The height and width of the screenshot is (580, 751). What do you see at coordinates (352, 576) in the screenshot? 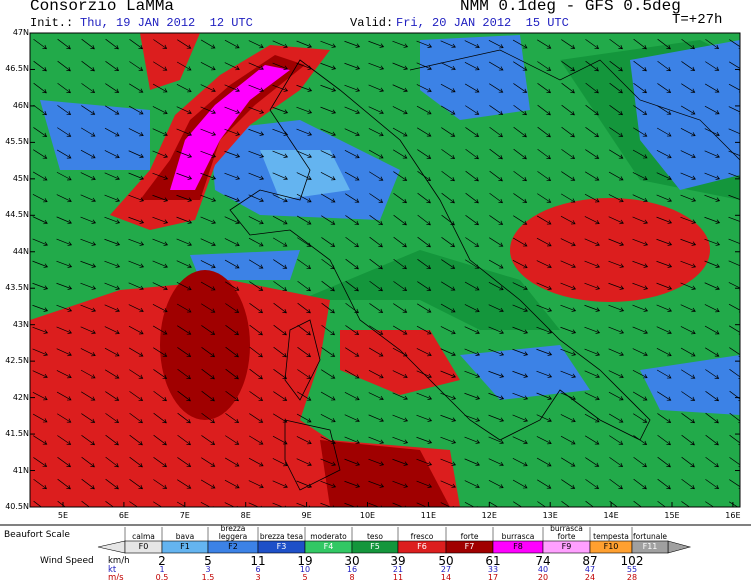
I see `speed-ms: 8` at bounding box center [352, 576].